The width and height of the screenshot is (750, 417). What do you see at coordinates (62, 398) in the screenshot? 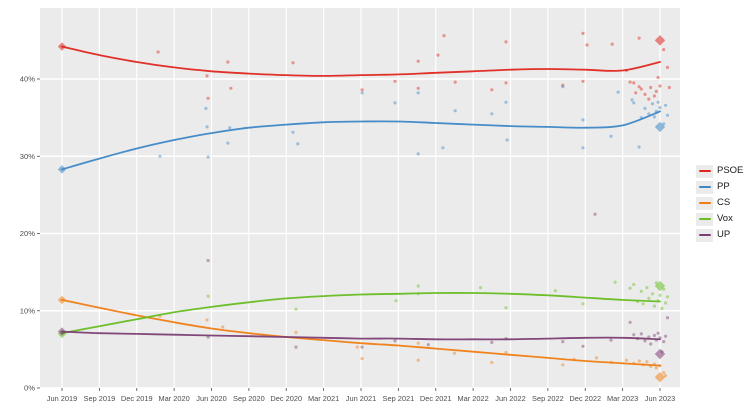
I see `x-axis-tick-label: Jun 2019` at bounding box center [62, 398].